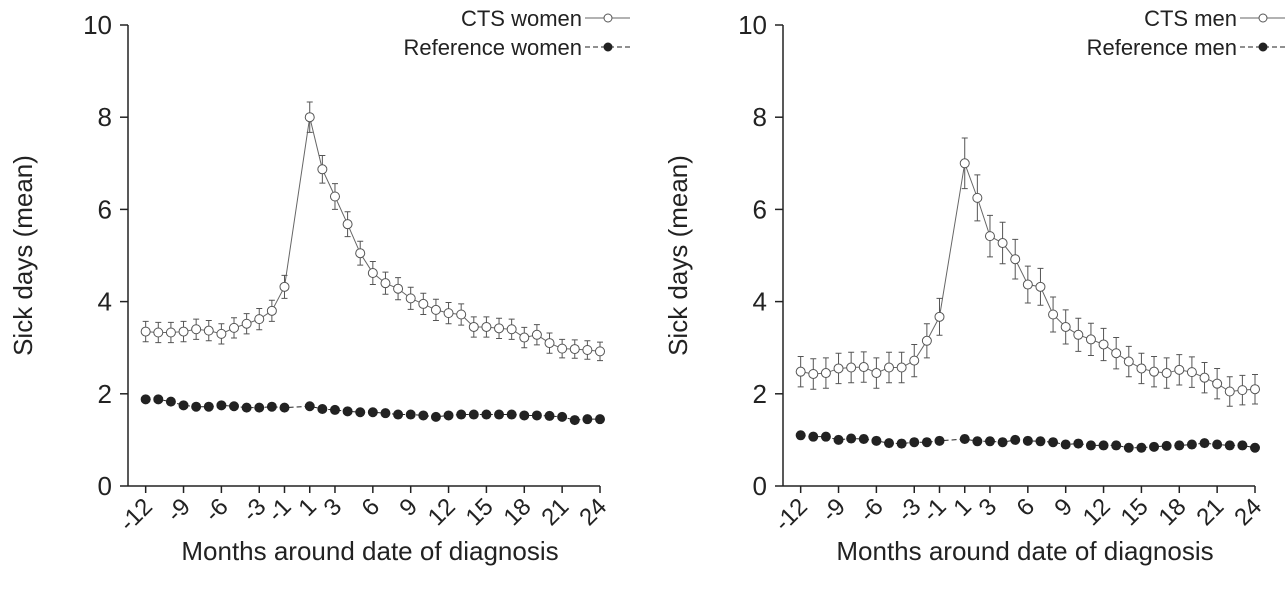 This screenshot has height=592, width=1287. Describe the element at coordinates (1173, 512) in the screenshot. I see `x-tick-label: 18` at that location.